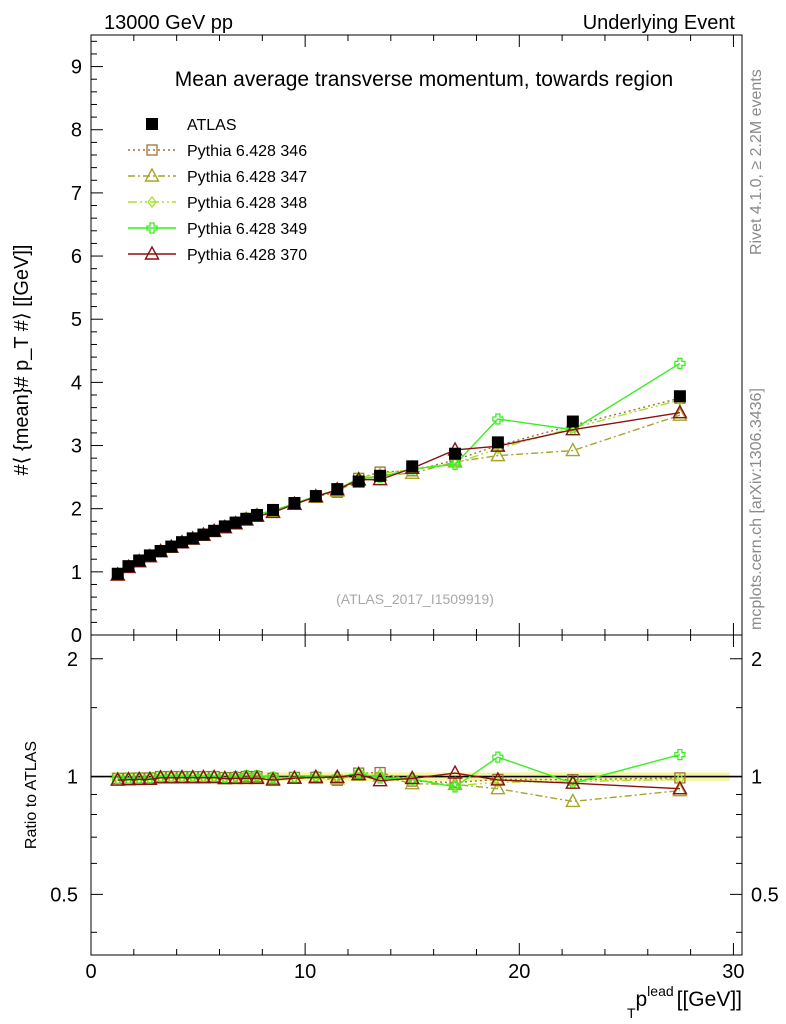 The image size is (786, 1024). Describe the element at coordinates (247, 229) in the screenshot. I see `legend-label-p349: Pythia 6.428 349` at that location.